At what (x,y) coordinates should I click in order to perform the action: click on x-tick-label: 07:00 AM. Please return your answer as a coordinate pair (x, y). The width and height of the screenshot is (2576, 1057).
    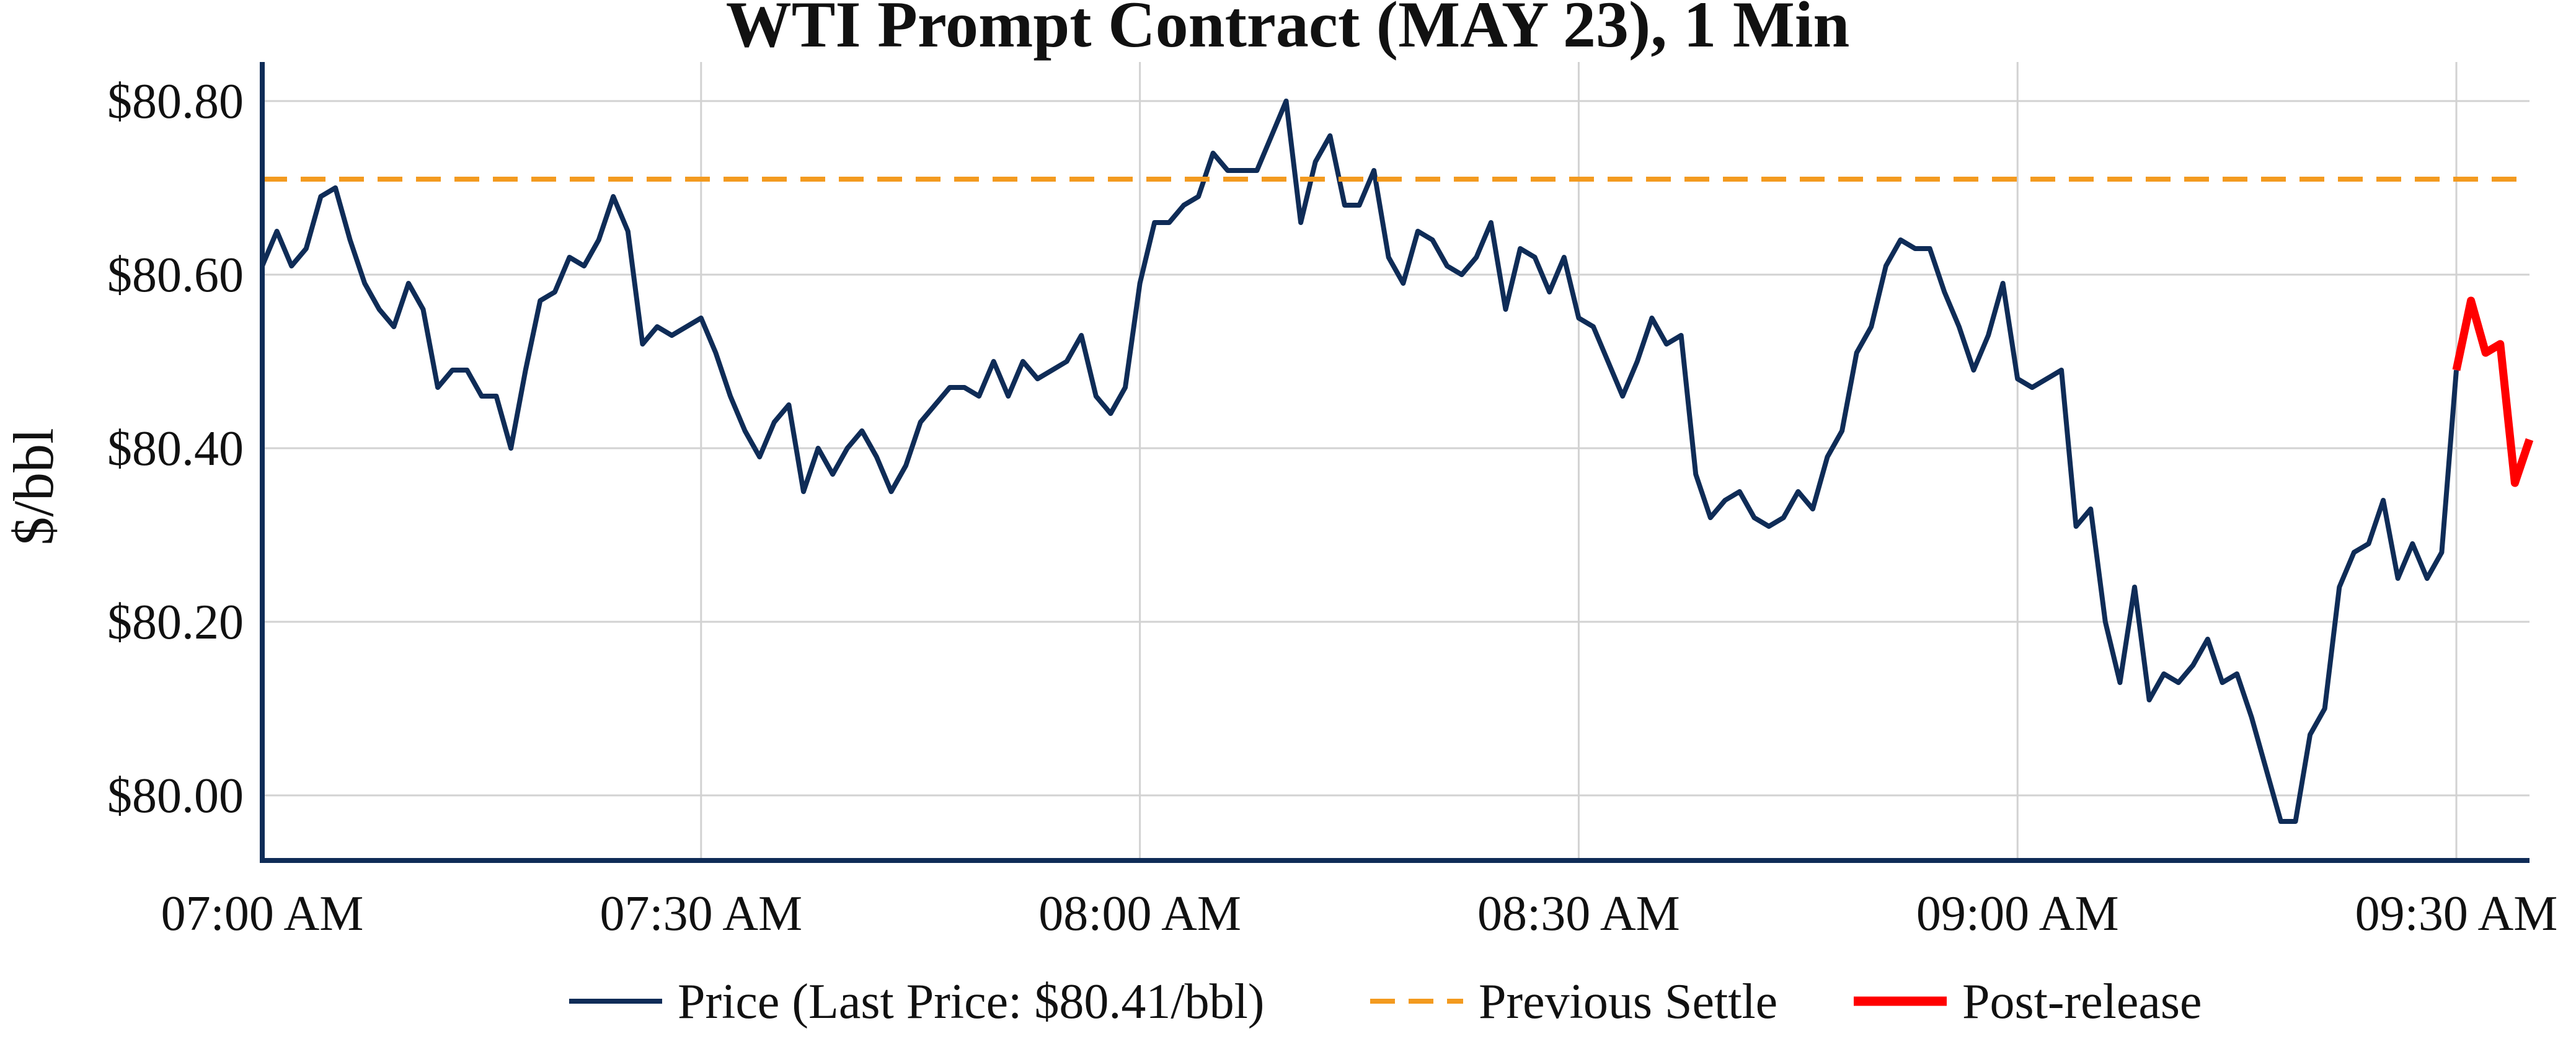
    Looking at the image, I should click on (262, 914).